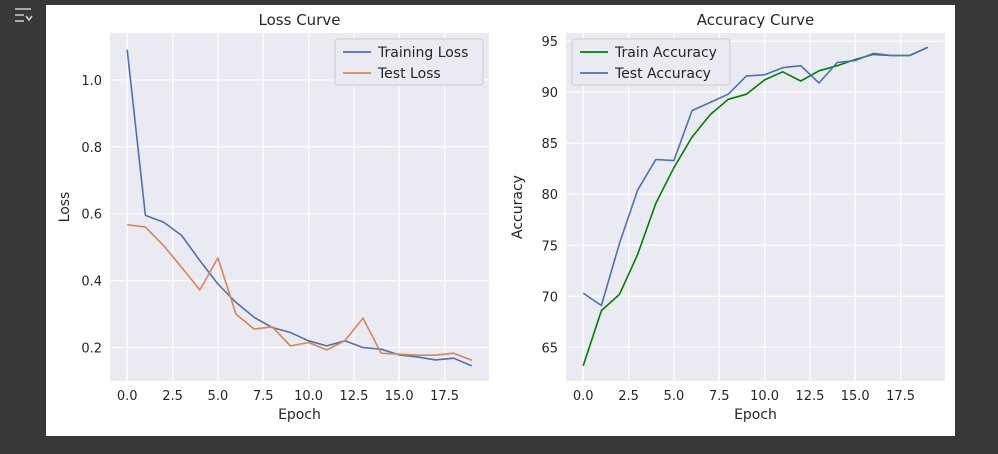 Image resolution: width=998 pixels, height=454 pixels. What do you see at coordinates (518, 207) in the screenshot?
I see `accuracy-y-axis-label: Accuracy` at bounding box center [518, 207].